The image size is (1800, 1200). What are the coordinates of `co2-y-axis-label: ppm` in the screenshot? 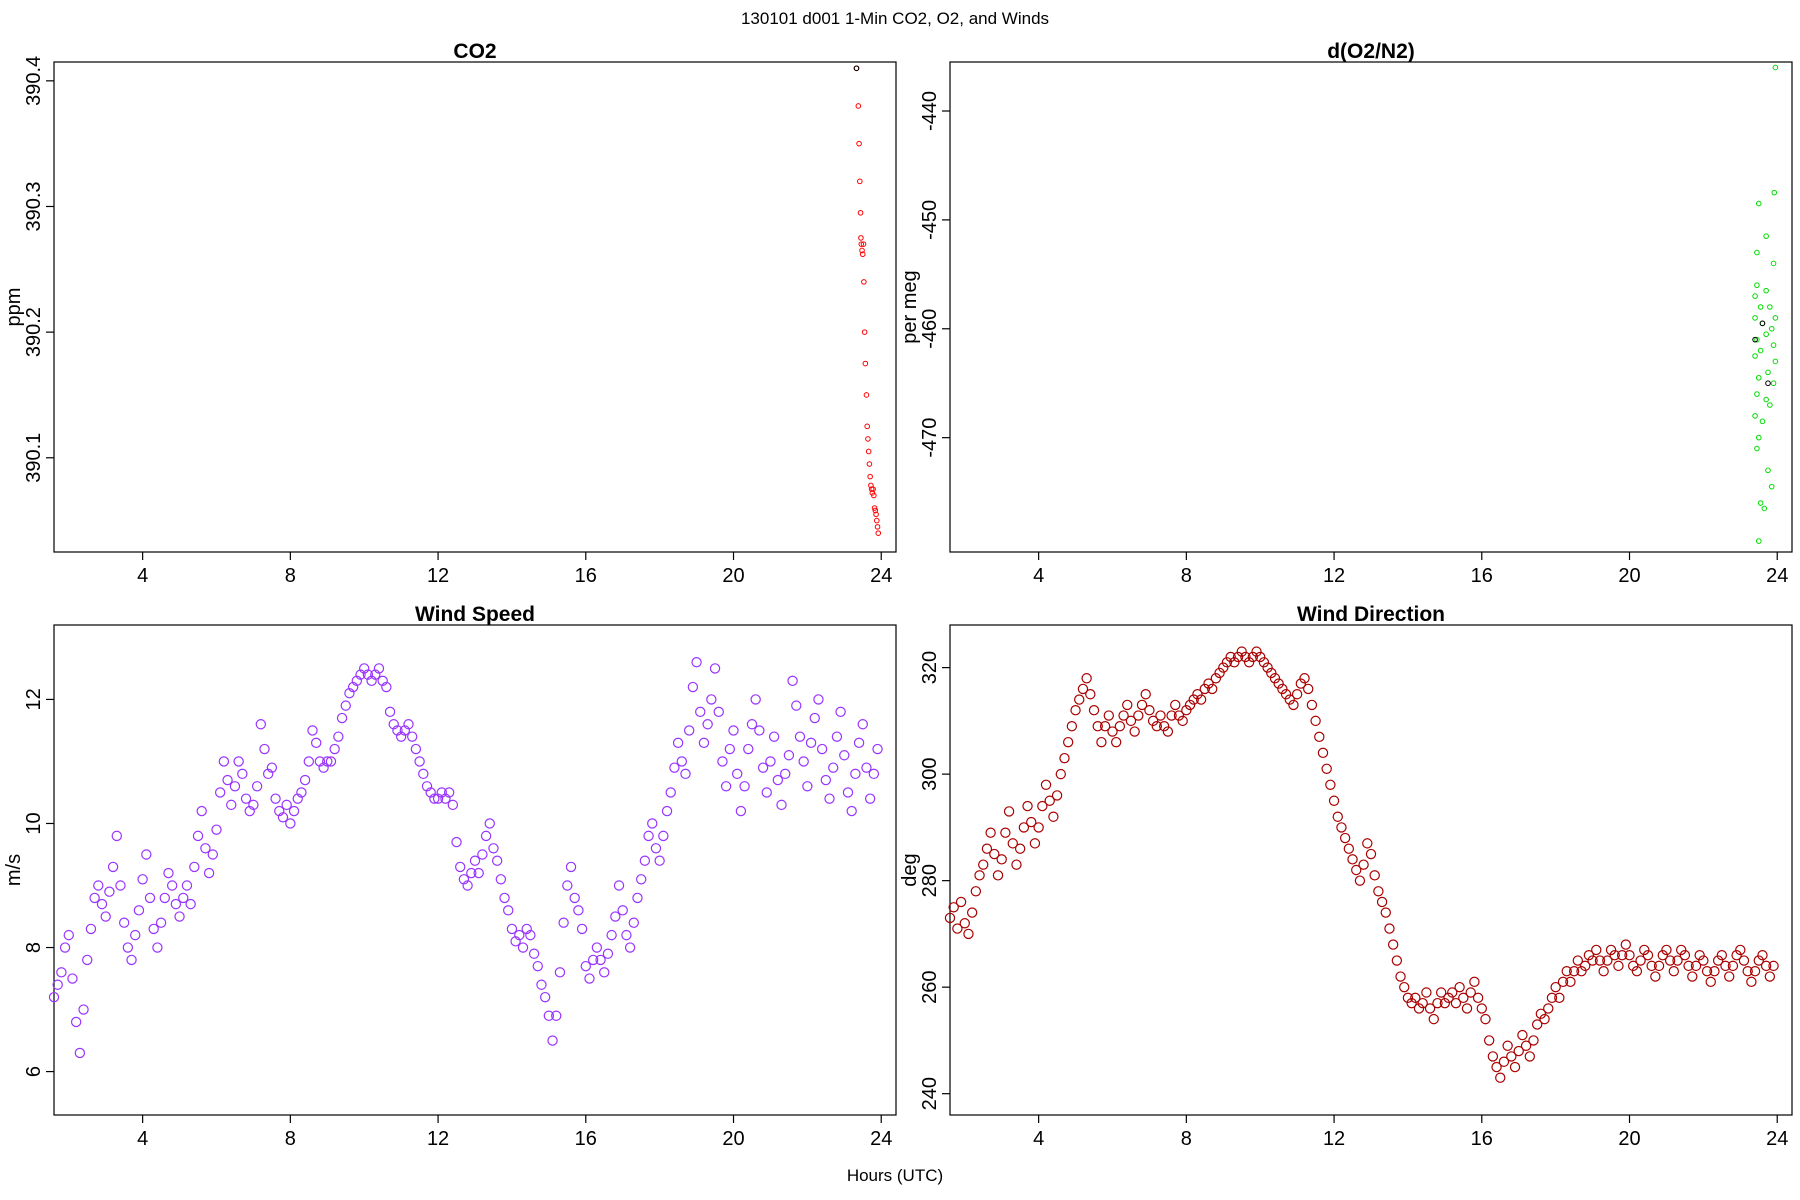 It's located at (14, 307).